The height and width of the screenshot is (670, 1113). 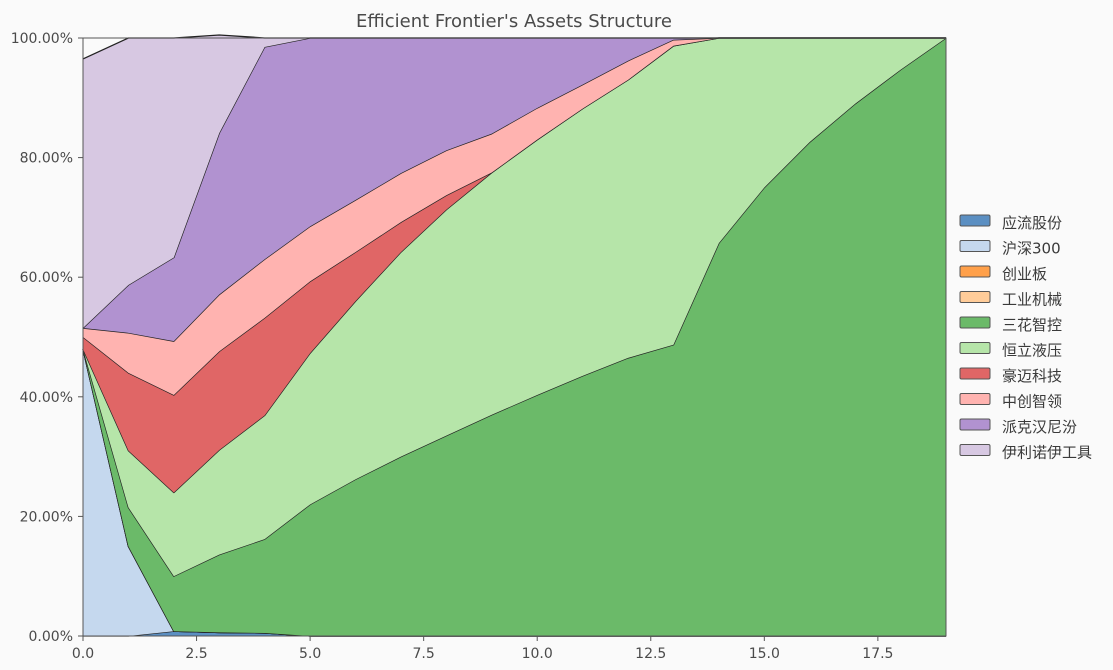 What do you see at coordinates (47, 338) in the screenshot?
I see `y-axis: 0.00% 20.00% 40.00% 60.00% 80.00% 100.00%` at bounding box center [47, 338].